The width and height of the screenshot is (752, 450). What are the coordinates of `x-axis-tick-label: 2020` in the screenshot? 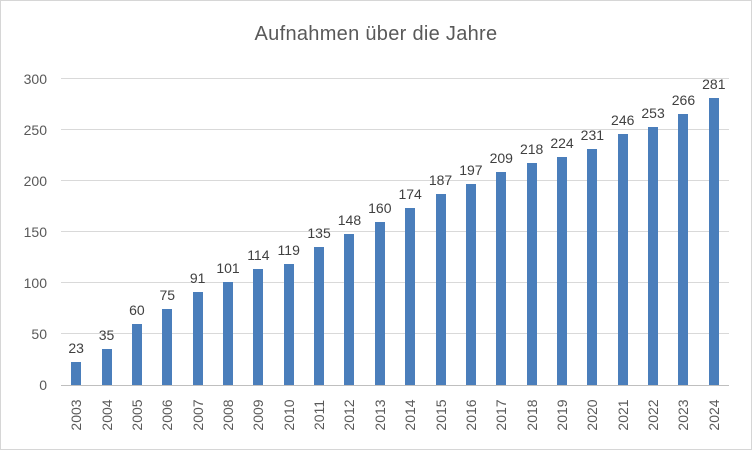 It's located at (592, 415).